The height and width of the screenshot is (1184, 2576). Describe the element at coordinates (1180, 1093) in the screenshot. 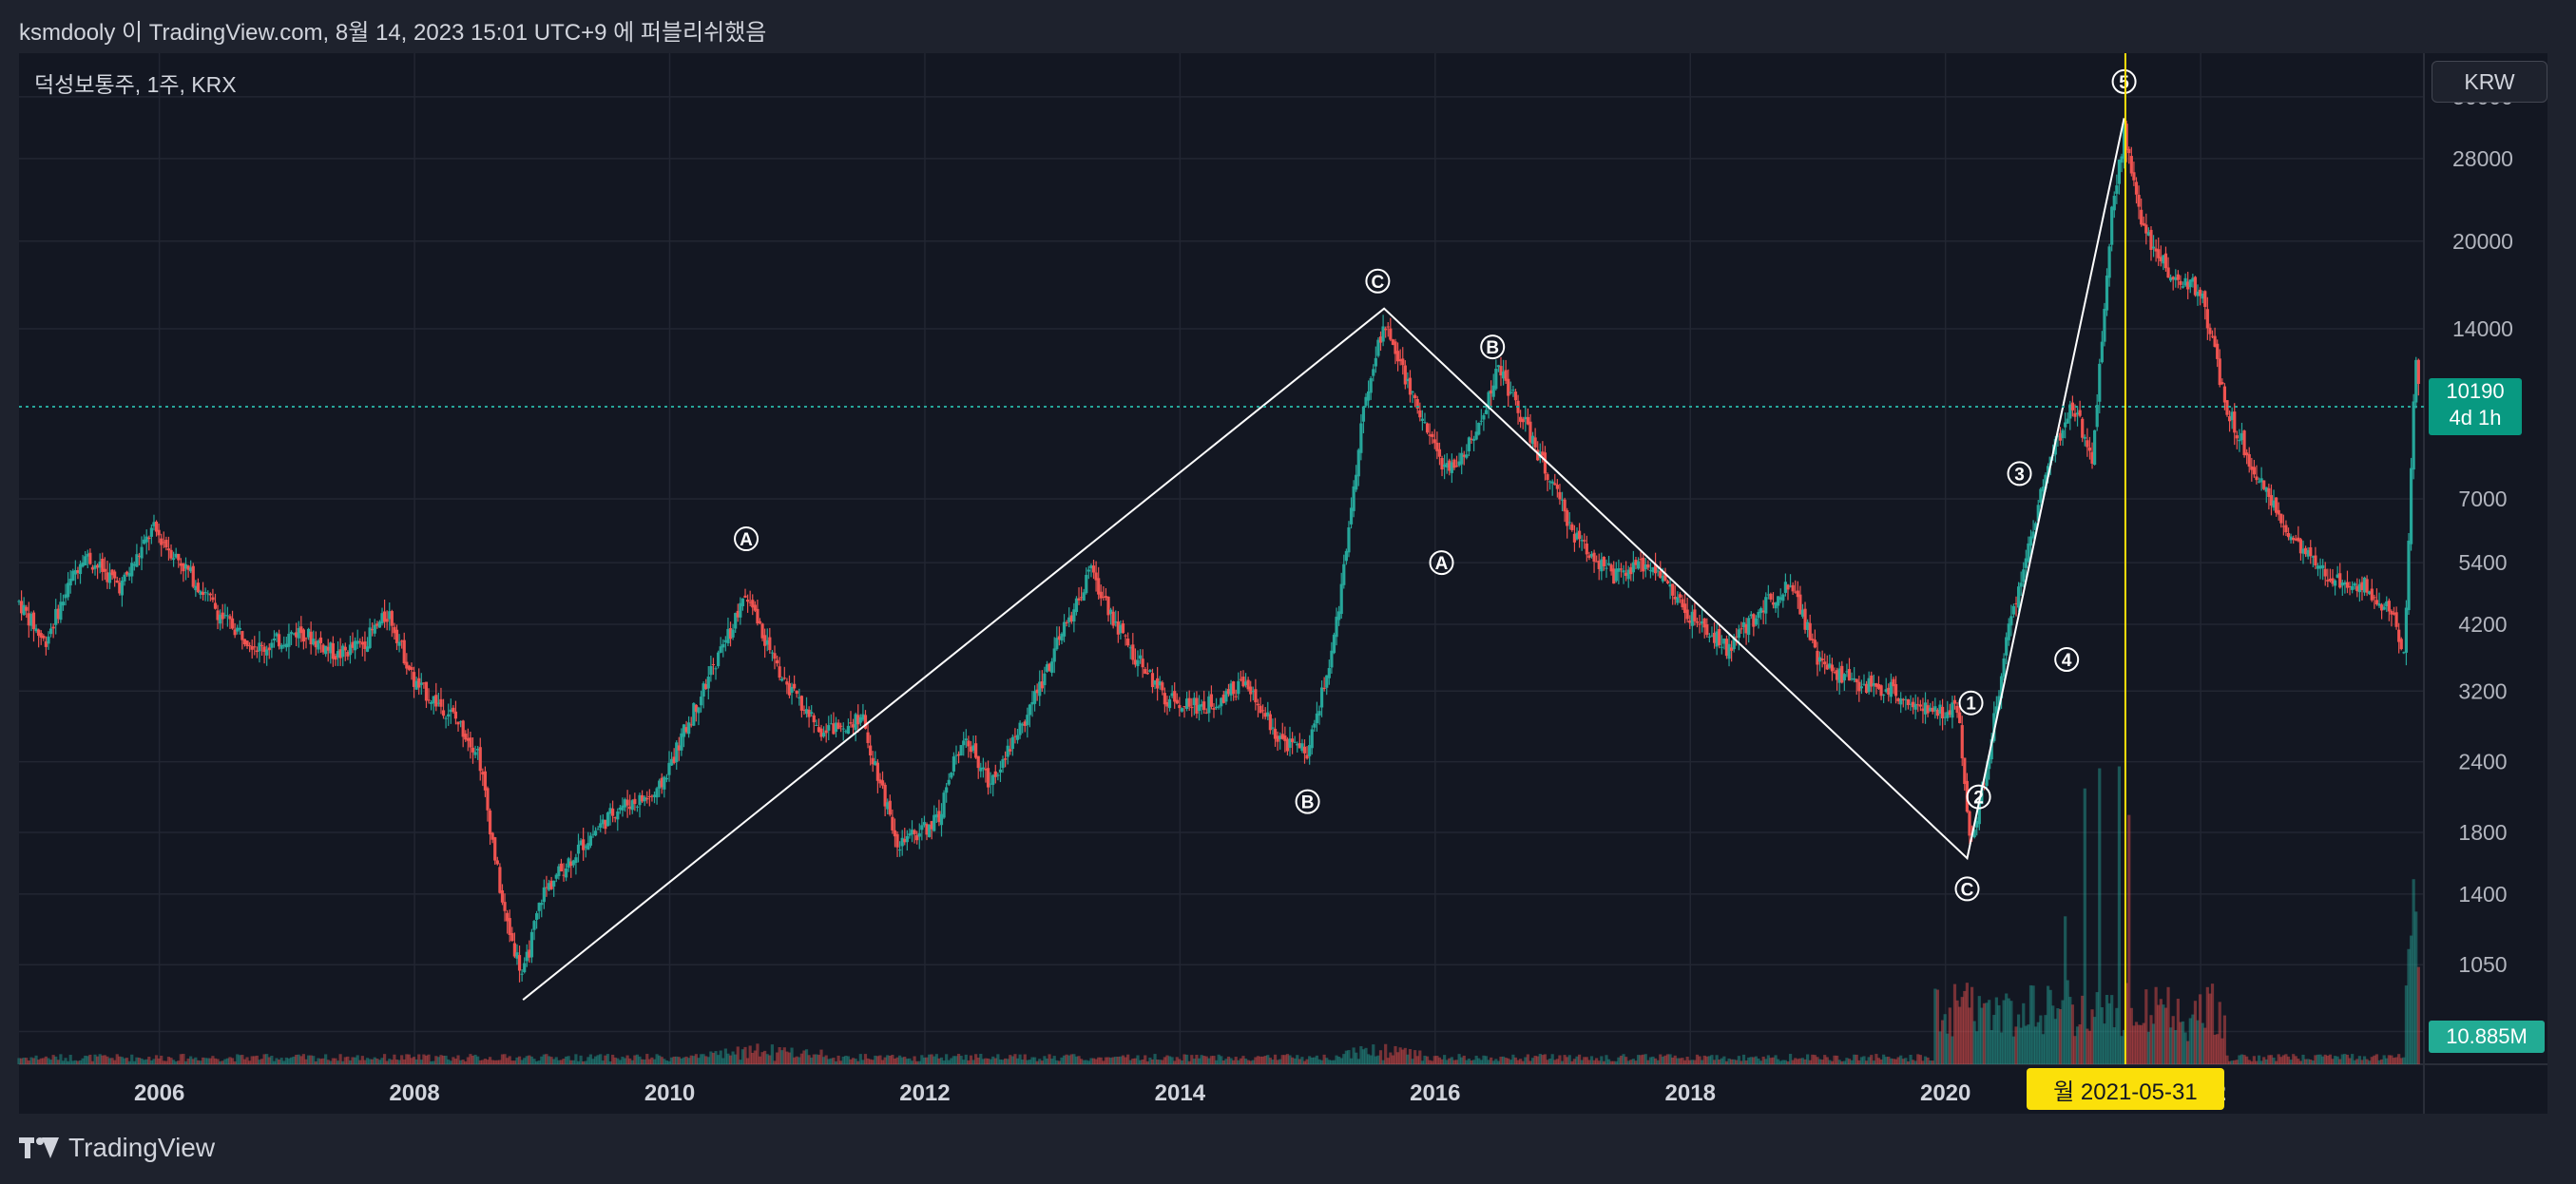

I see `time-axis: 200620082010201220142016201820202022` at that location.